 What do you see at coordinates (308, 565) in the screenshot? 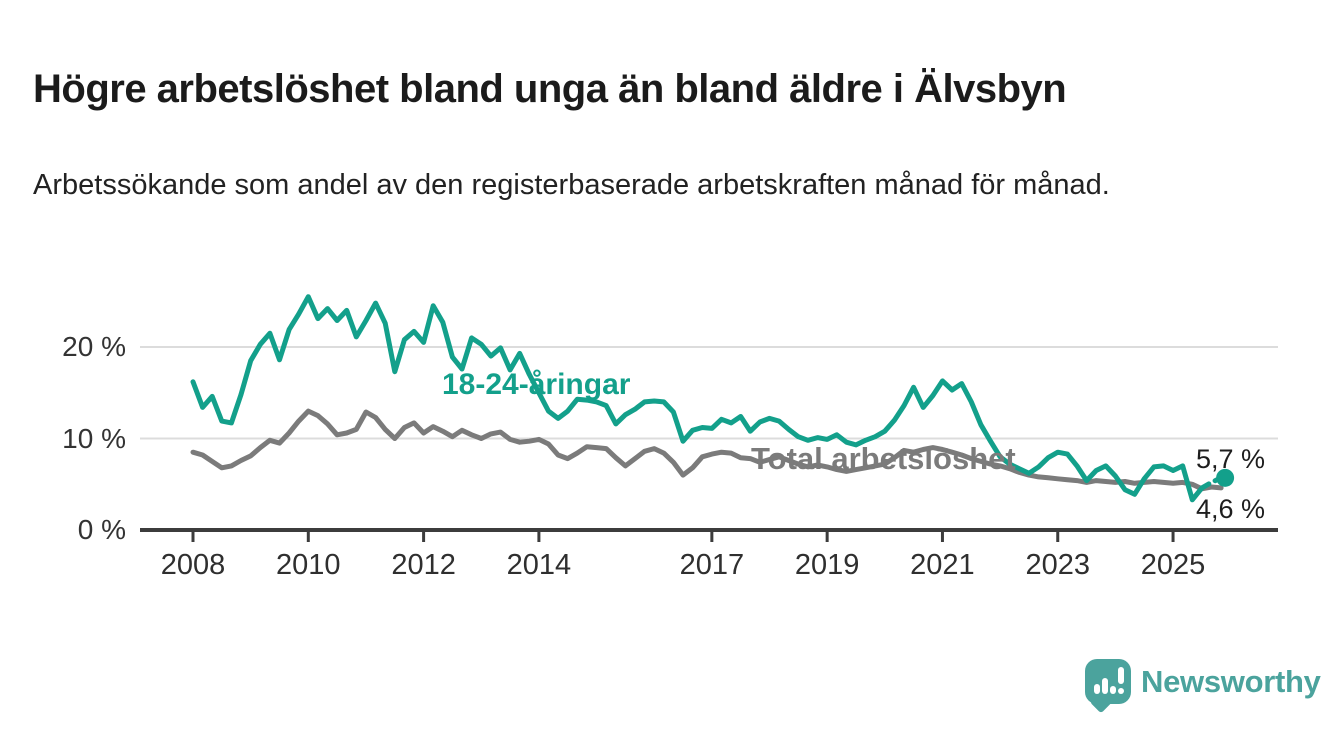
I see `x-tick-label: 2010` at bounding box center [308, 565].